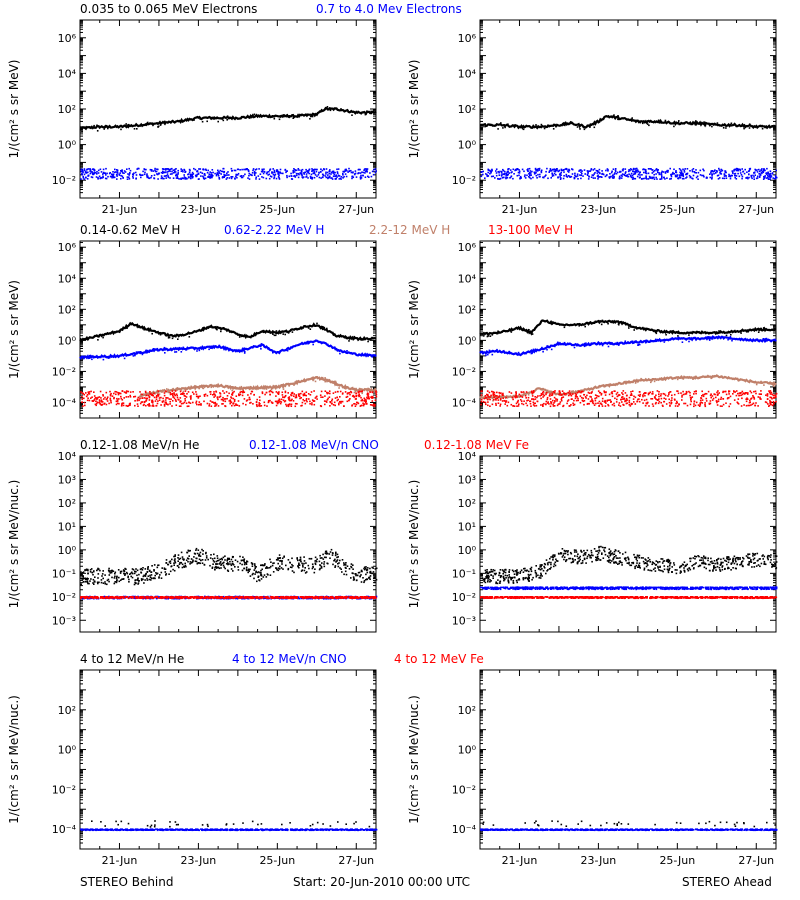 The height and width of the screenshot is (900, 800). Describe the element at coordinates (277, 209) in the screenshot. I see `x-tick-label: 25-Jun` at that location.